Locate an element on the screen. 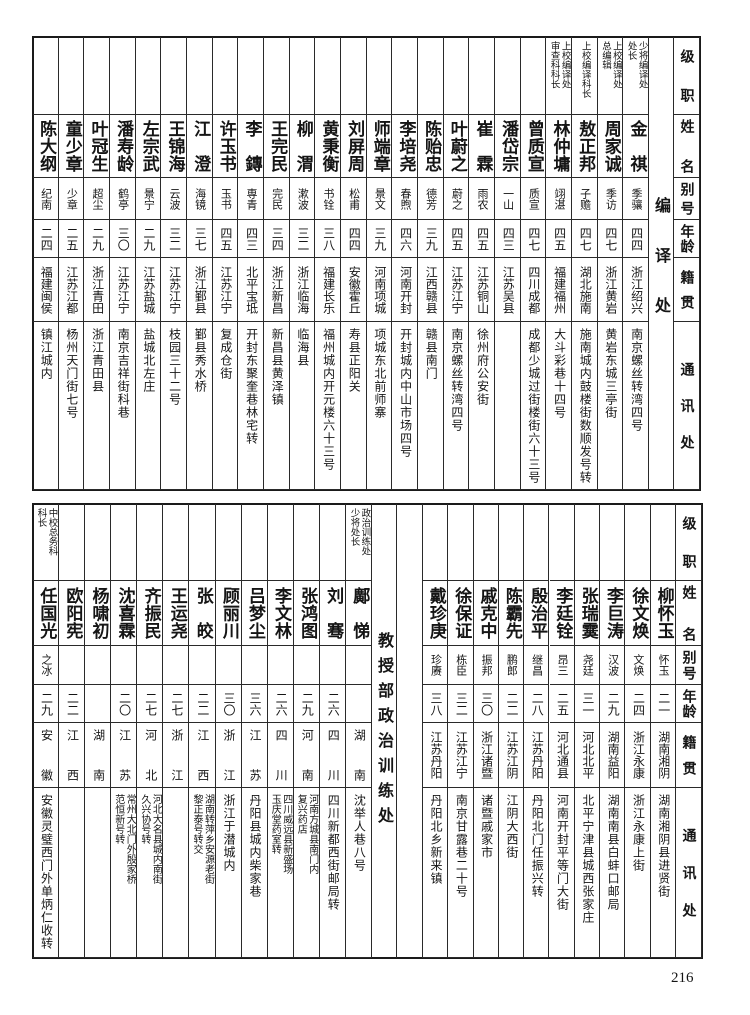  bottom-right-row-0-address: 湖南湘阴县进贤街 is located at coordinates (663, 873).